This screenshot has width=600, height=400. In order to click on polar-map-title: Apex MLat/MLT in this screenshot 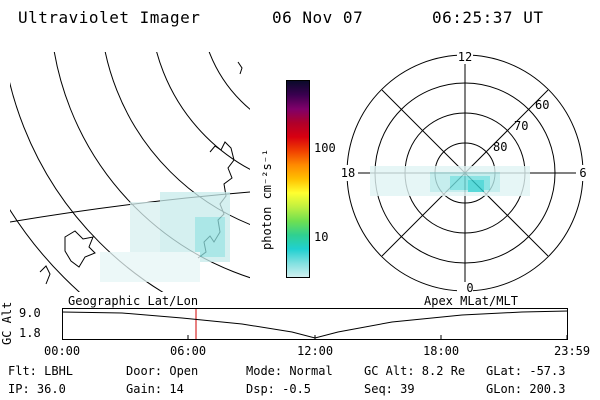, I will do `click(471, 301)`.